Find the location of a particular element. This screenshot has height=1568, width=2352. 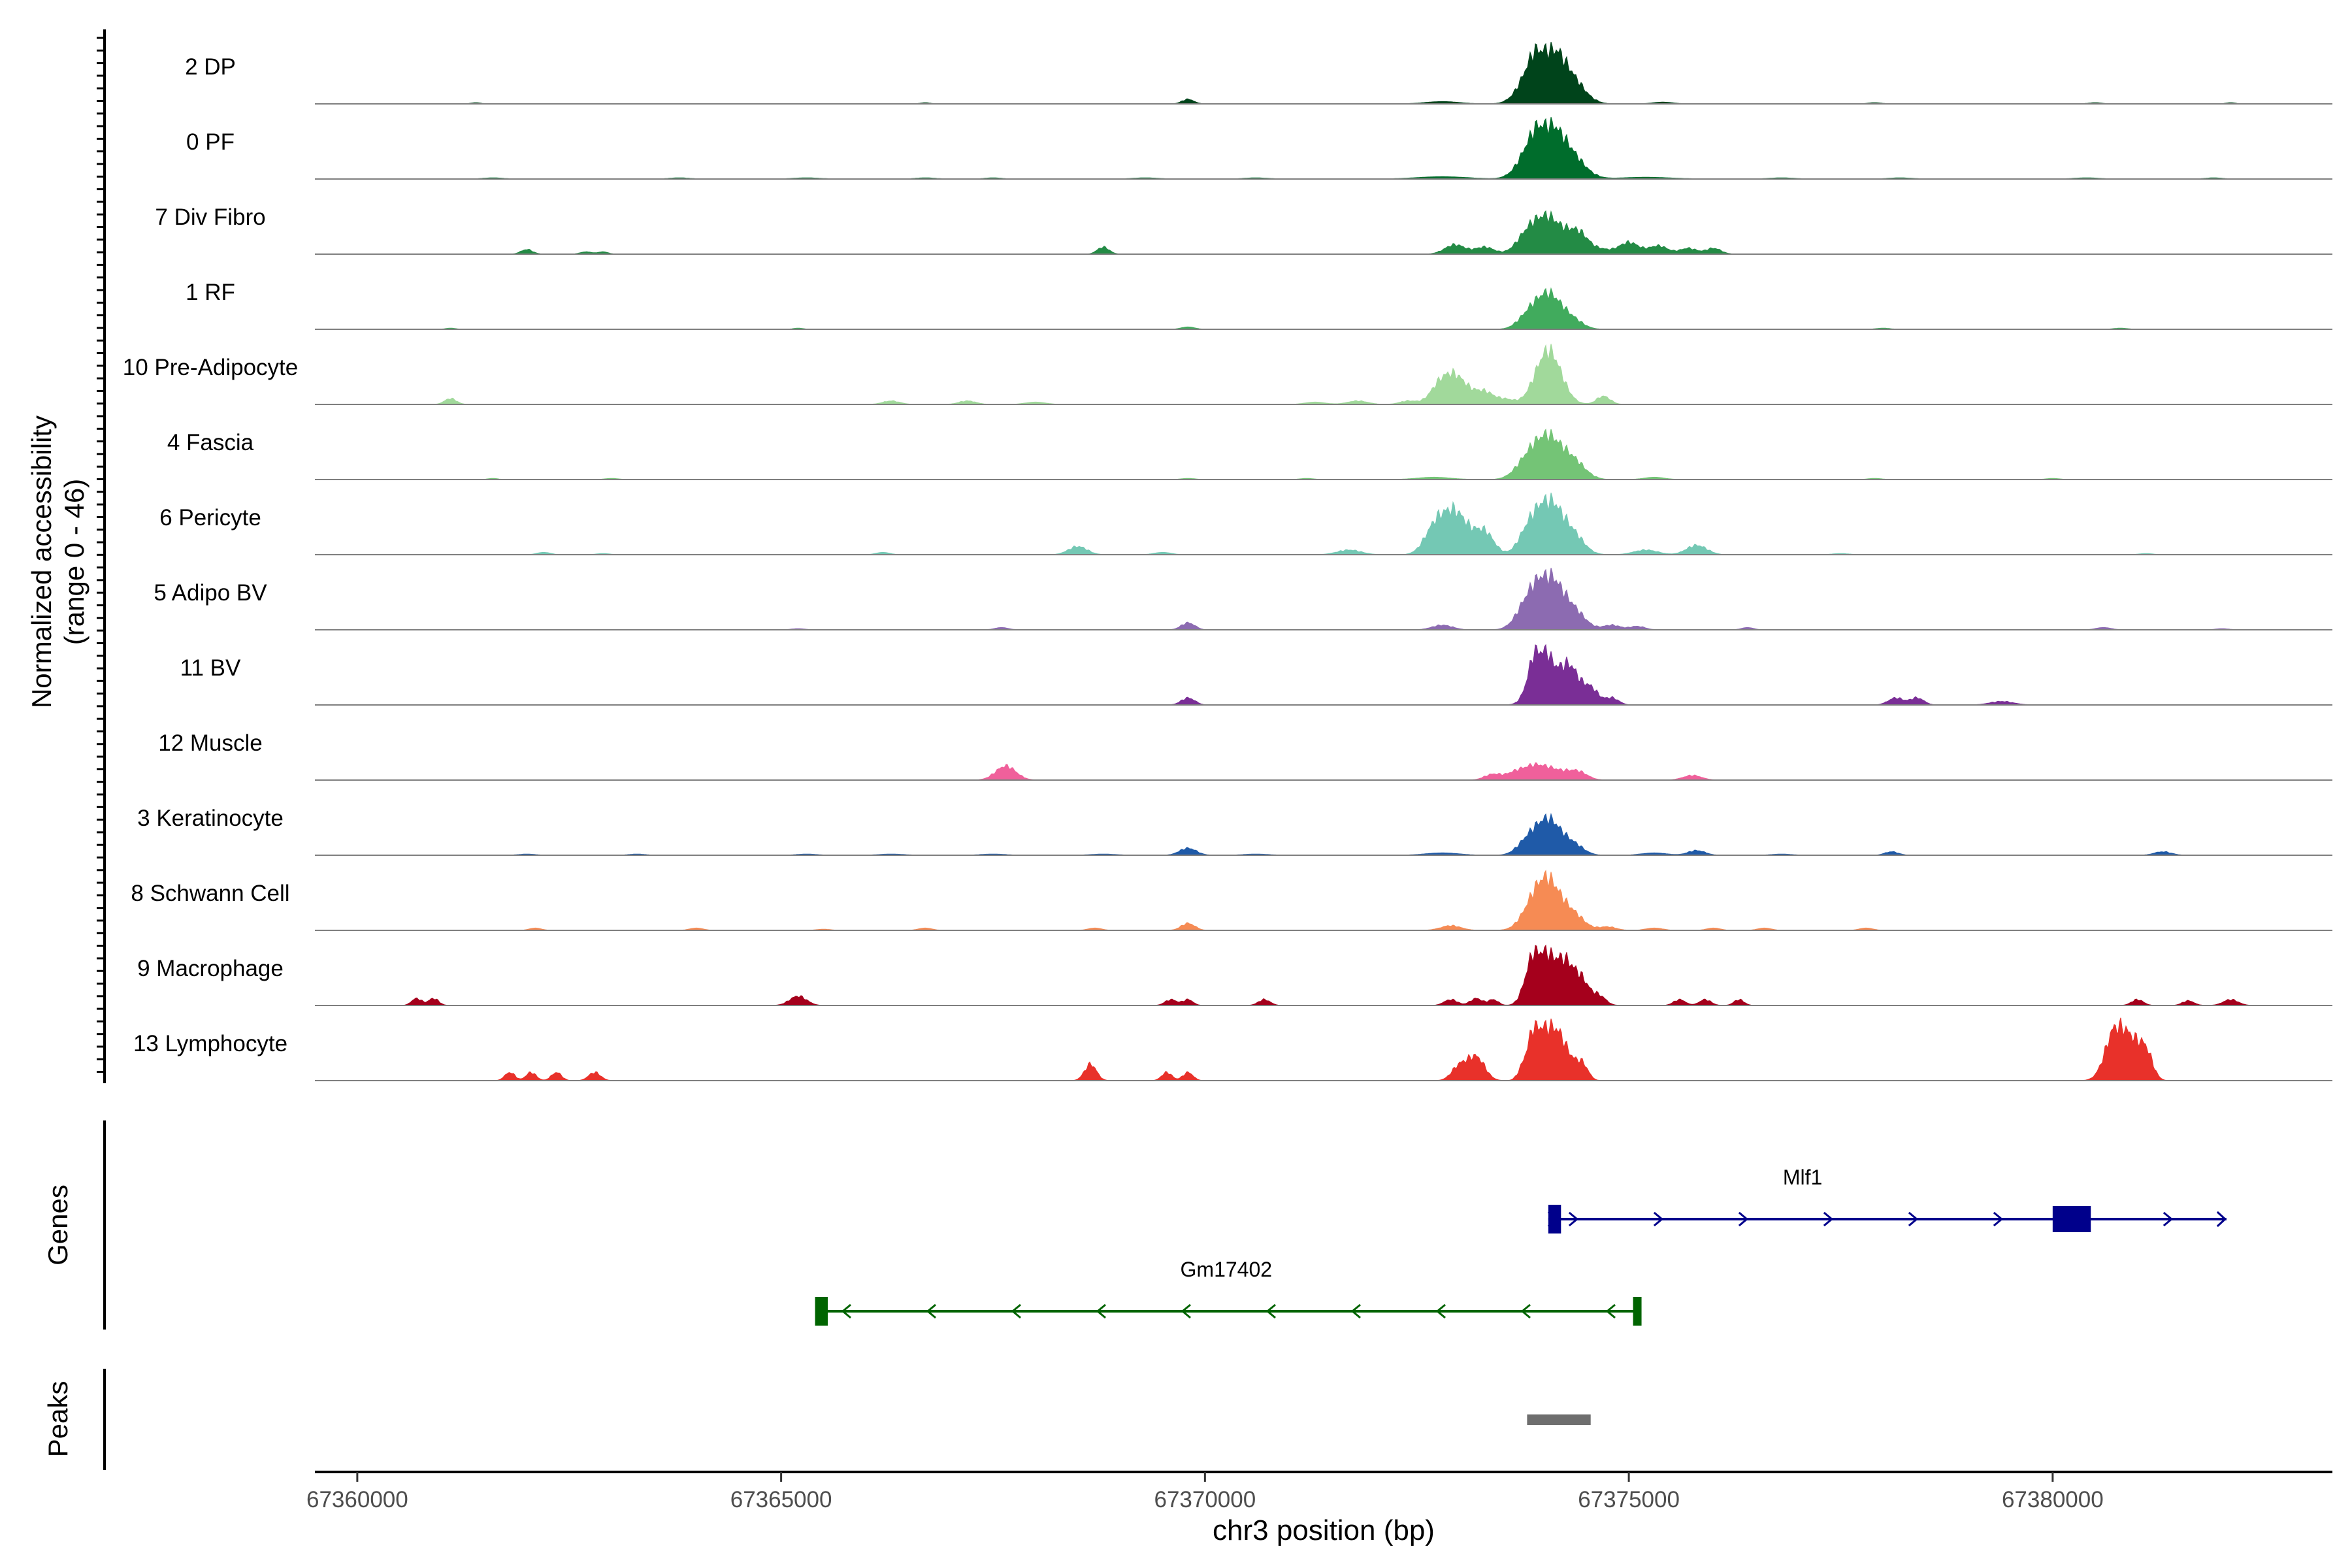

y-axis-label-line1: Normalized accessibility is located at coordinates (41, 562).